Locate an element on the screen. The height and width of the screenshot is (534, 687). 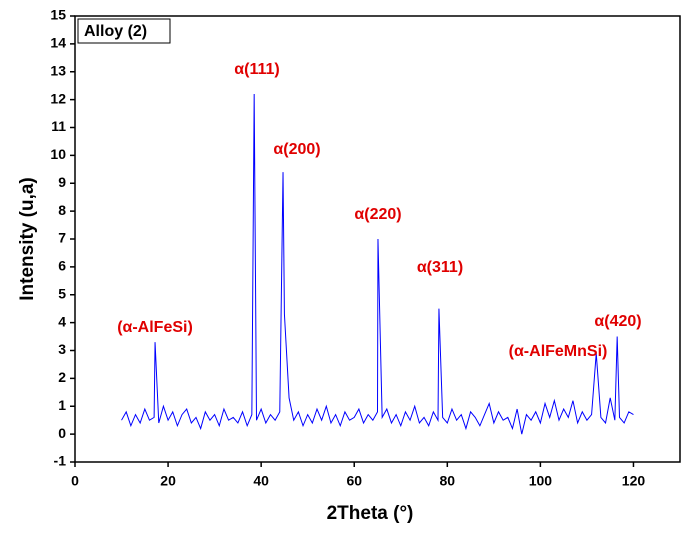
legend-box is located at coordinates (124, 31).